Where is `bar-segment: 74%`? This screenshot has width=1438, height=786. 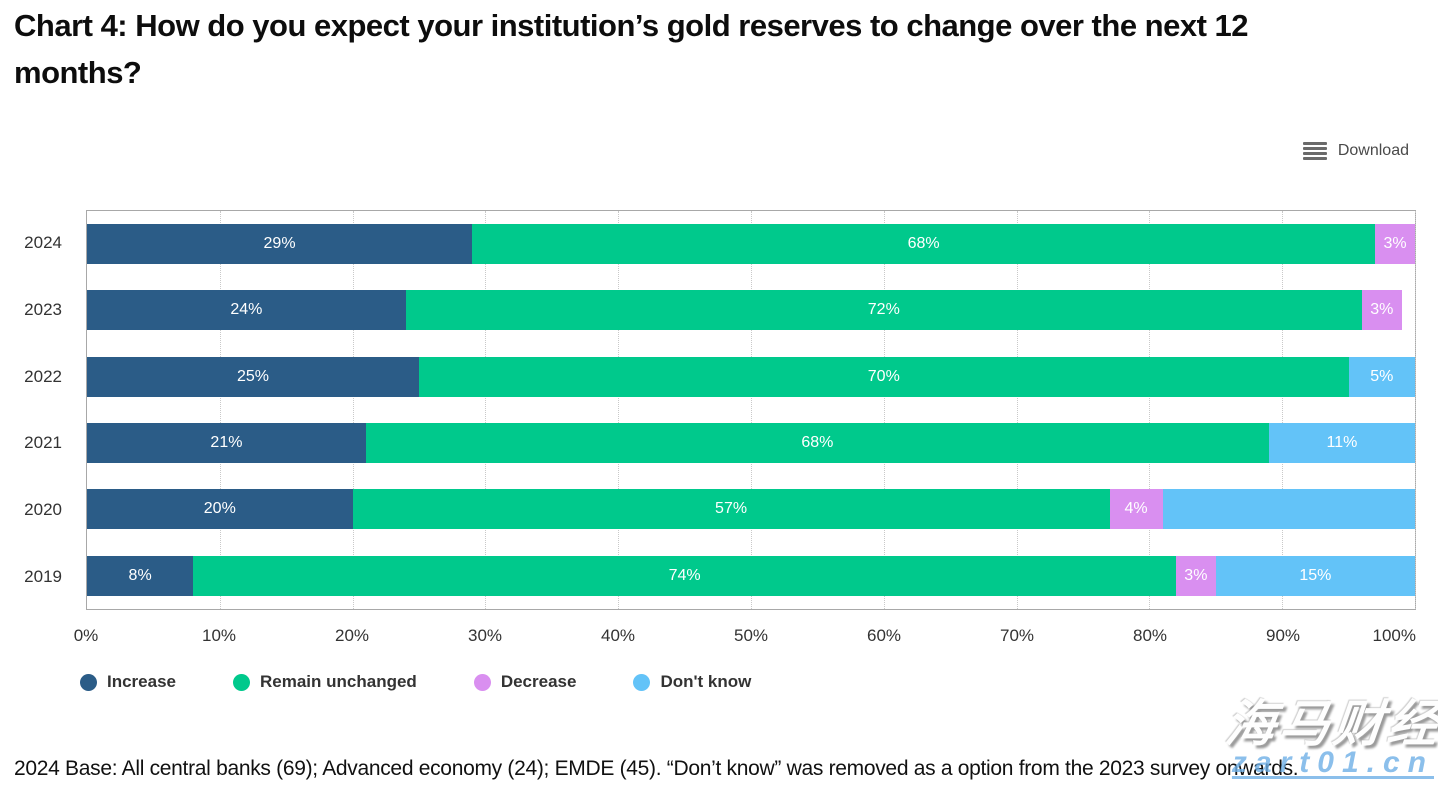
bar-segment: 74% is located at coordinates (684, 575).